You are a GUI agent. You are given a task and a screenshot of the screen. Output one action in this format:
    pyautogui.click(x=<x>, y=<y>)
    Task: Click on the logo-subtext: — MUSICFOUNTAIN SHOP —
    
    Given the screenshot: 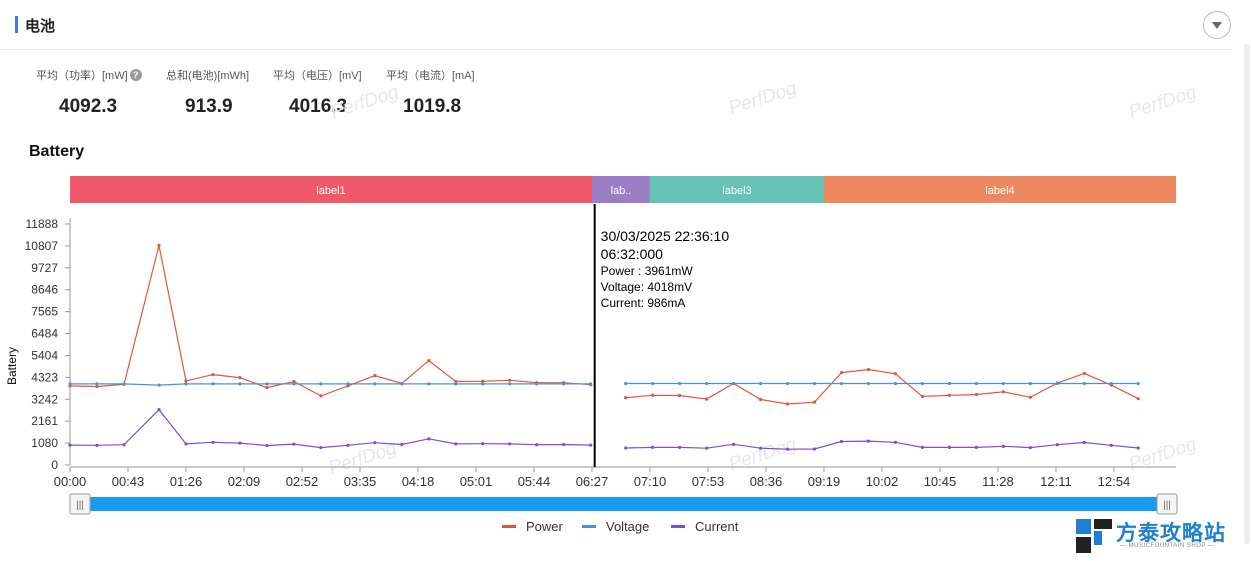 What is the action you would take?
    pyautogui.click(x=1167, y=546)
    